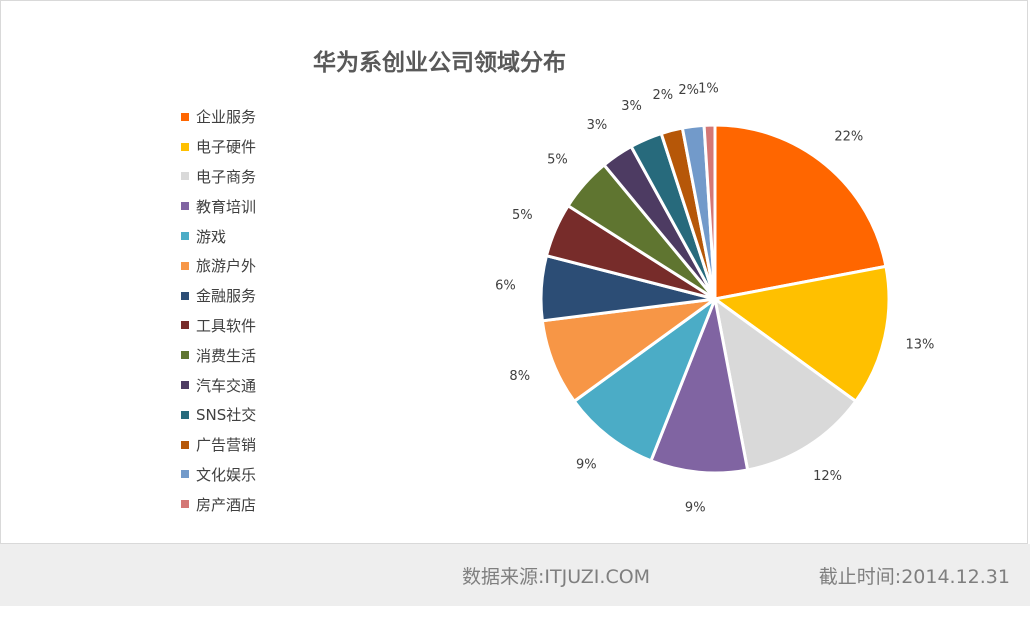 The width and height of the screenshot is (1030, 628). I want to click on legend-item: SNS社交, so click(218, 415).